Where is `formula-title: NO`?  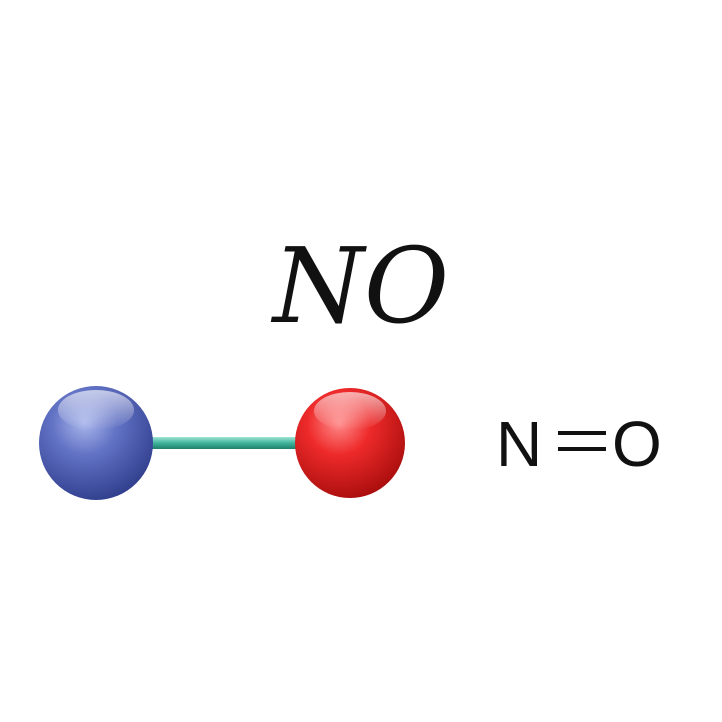 formula-title: NO is located at coordinates (359, 286).